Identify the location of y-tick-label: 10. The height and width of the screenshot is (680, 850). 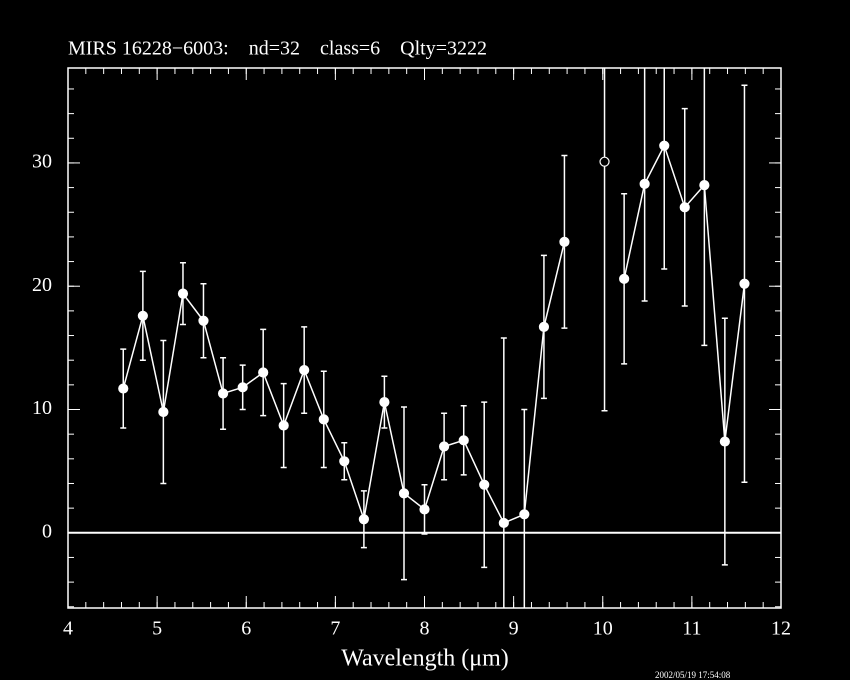
(42, 408).